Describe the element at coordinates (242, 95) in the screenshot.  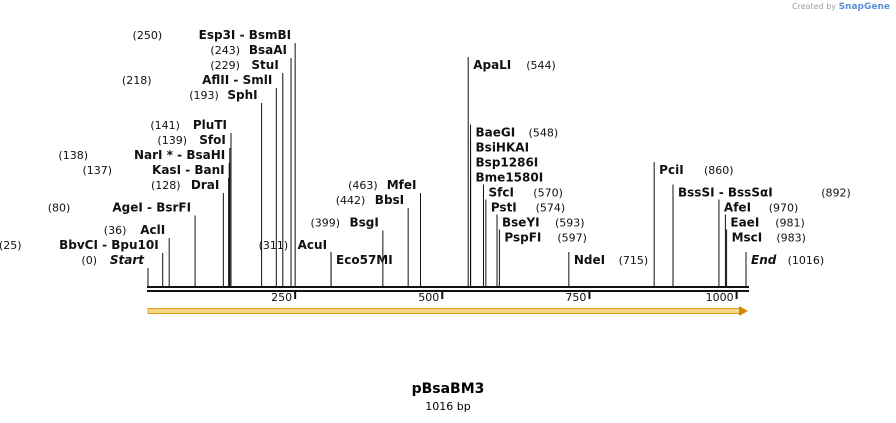
I see `site-sphi-label: SphI` at that location.